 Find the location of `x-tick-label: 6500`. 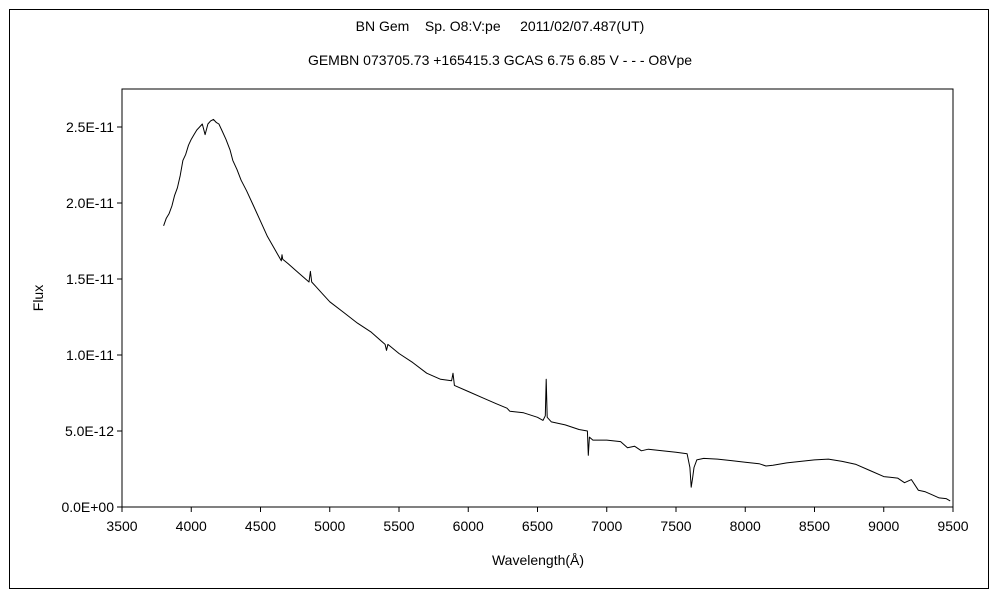

x-tick-label: 6500 is located at coordinates (537, 526).